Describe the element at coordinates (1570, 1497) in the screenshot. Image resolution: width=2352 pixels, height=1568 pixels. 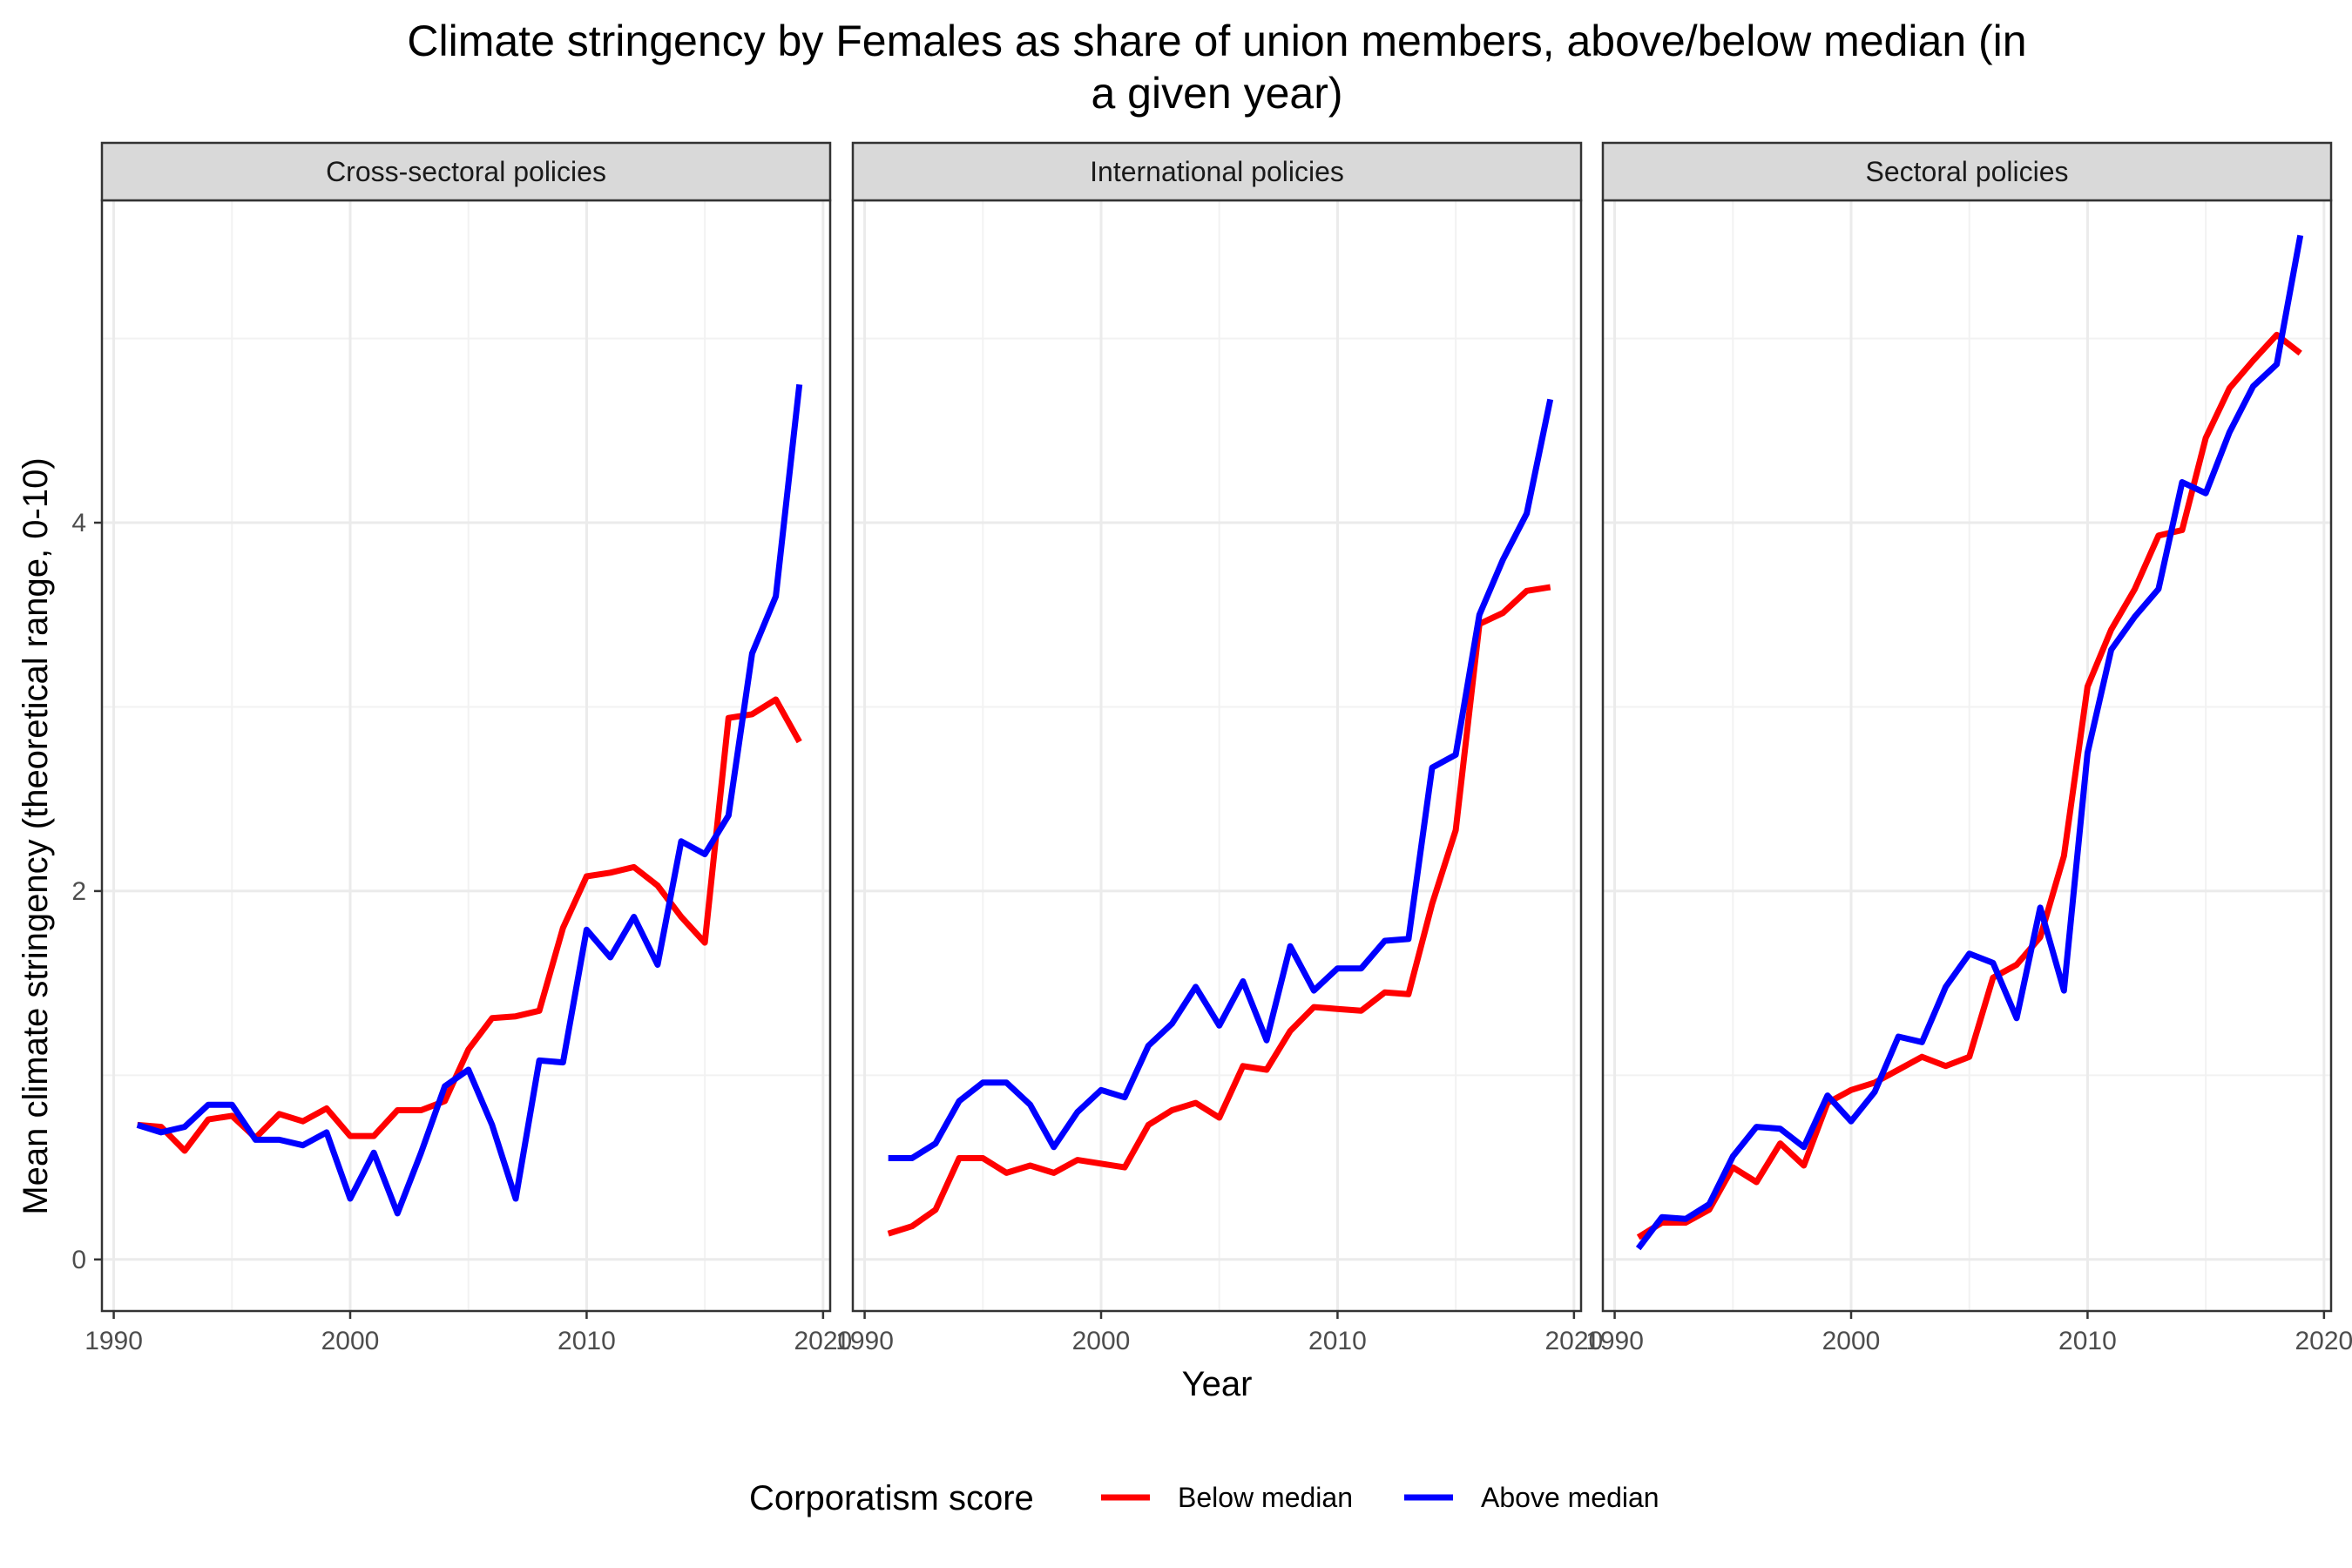
I see `legend-label-above-median: Above median` at that location.